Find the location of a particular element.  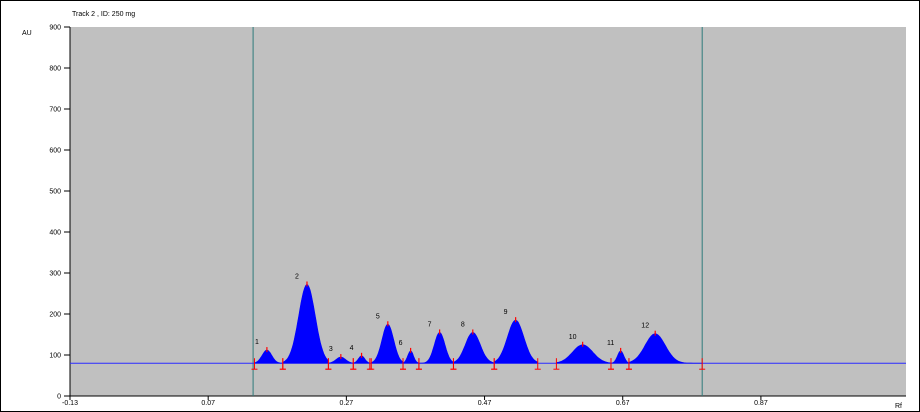

peak-1-label: 1 is located at coordinates (257, 342).